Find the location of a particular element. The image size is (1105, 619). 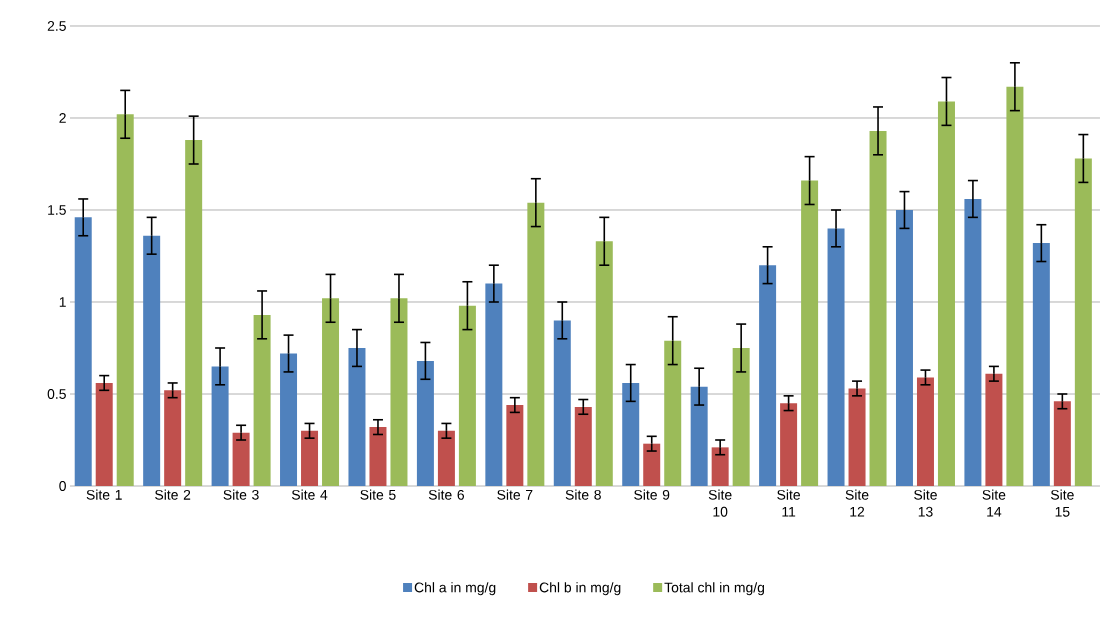

legend-label: Chl b in mg/g is located at coordinates (580, 589).